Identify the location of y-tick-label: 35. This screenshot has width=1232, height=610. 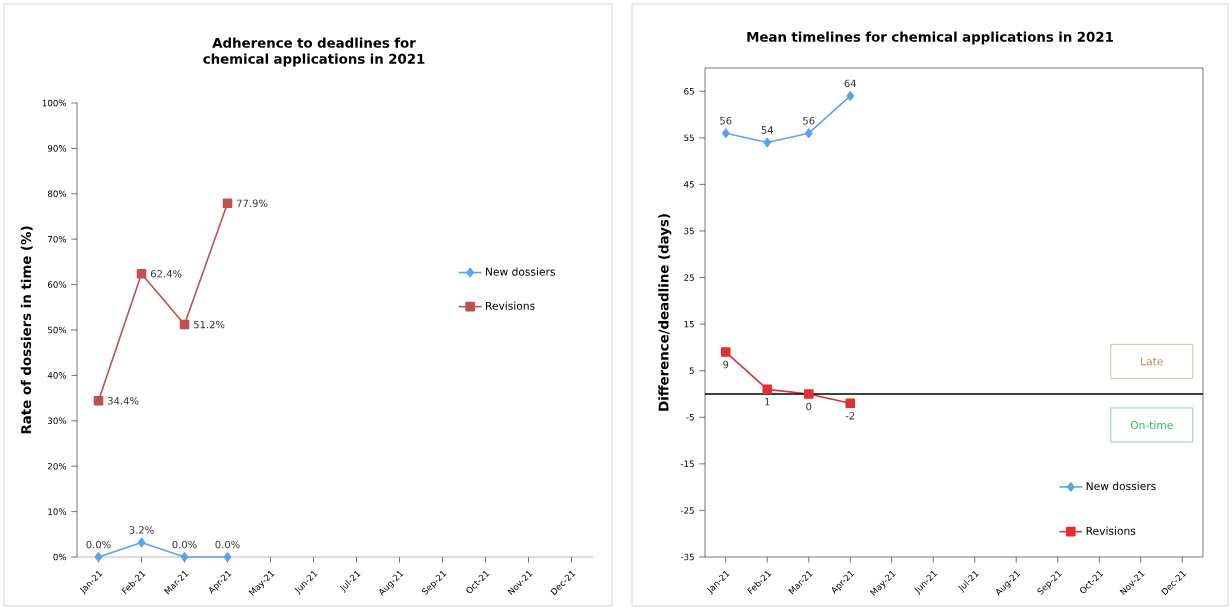
(689, 231).